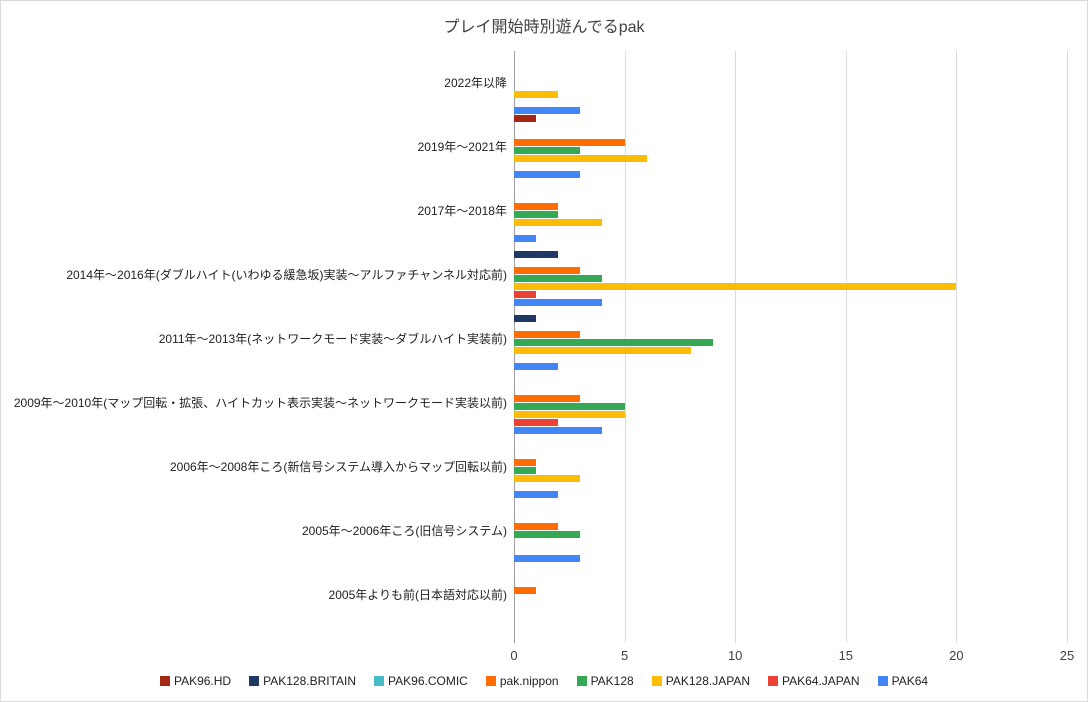  Describe the element at coordinates (735, 655) in the screenshot. I see `x-tick-label-10: 10` at that location.